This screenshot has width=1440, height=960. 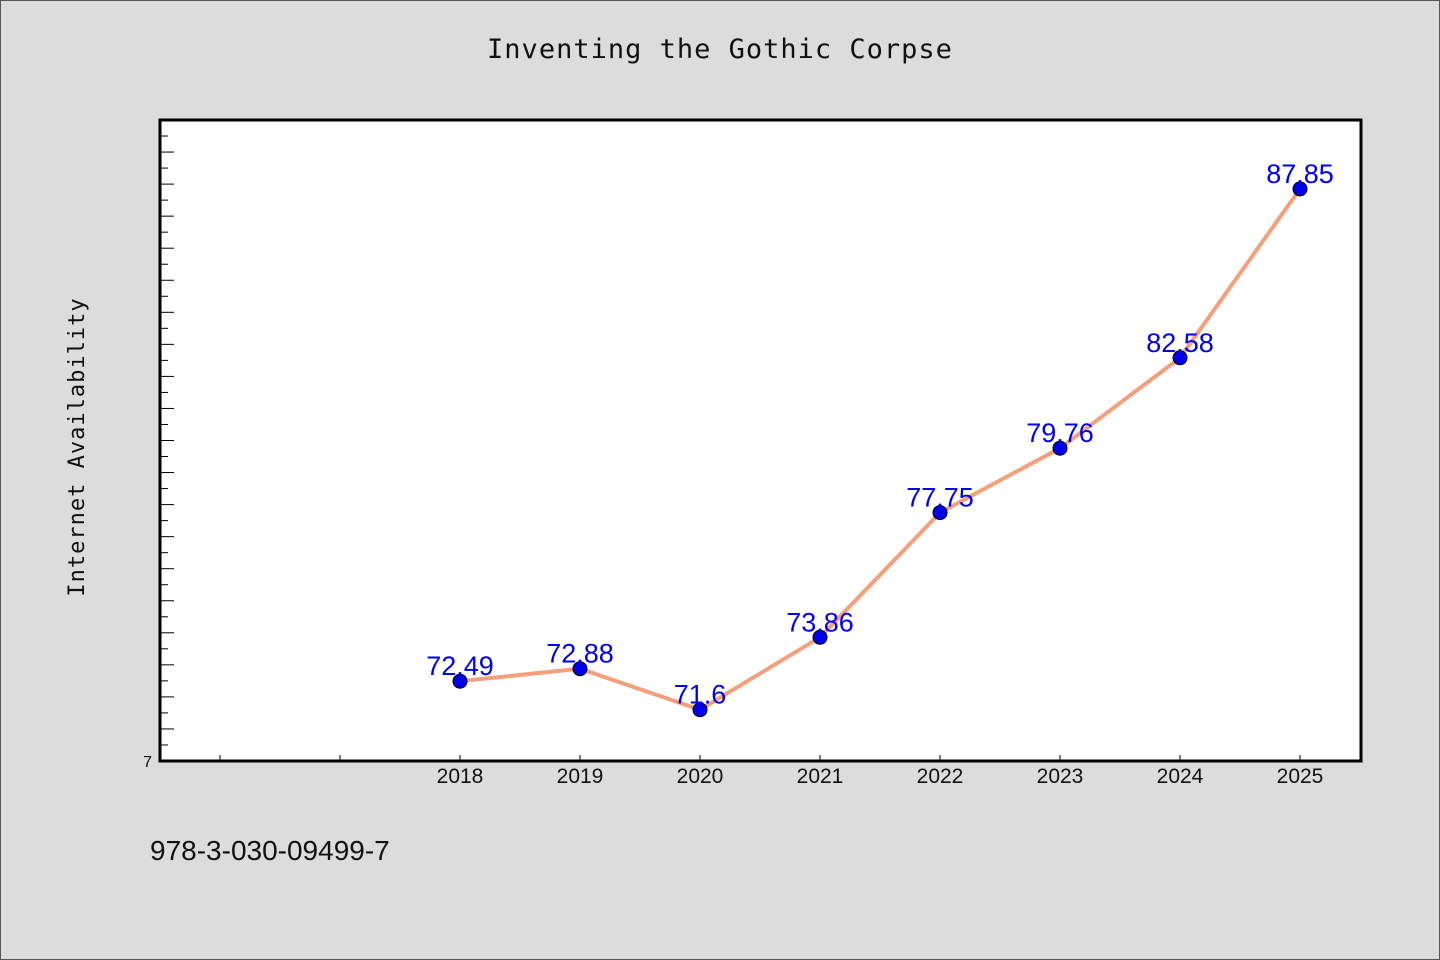 I want to click on x-tick-label: 2022, so click(x=940, y=776).